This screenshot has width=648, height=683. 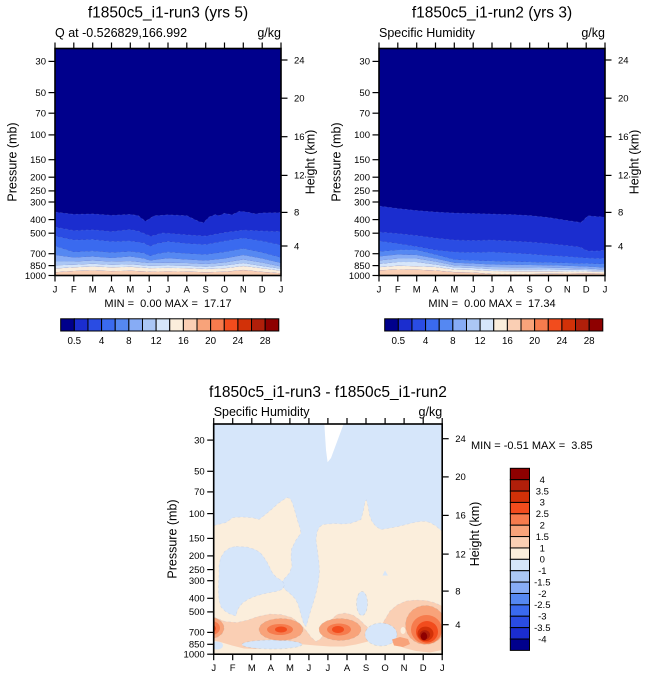 What do you see at coordinates (542, 582) in the screenshot?
I see `svg-text: -1.5` at bounding box center [542, 582].